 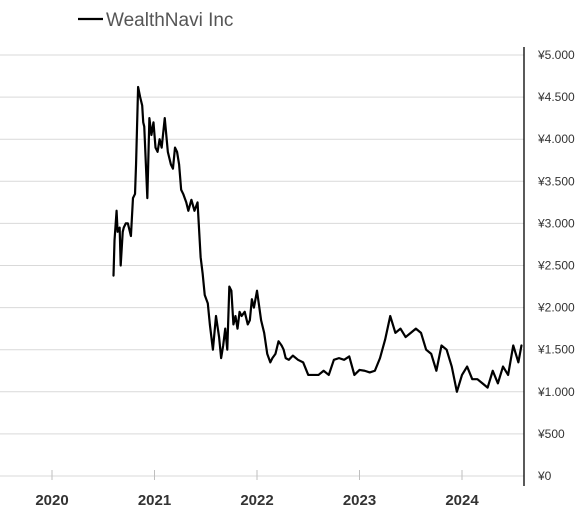 I want to click on y-tick-label: ¥2.500, so click(x=556, y=266).